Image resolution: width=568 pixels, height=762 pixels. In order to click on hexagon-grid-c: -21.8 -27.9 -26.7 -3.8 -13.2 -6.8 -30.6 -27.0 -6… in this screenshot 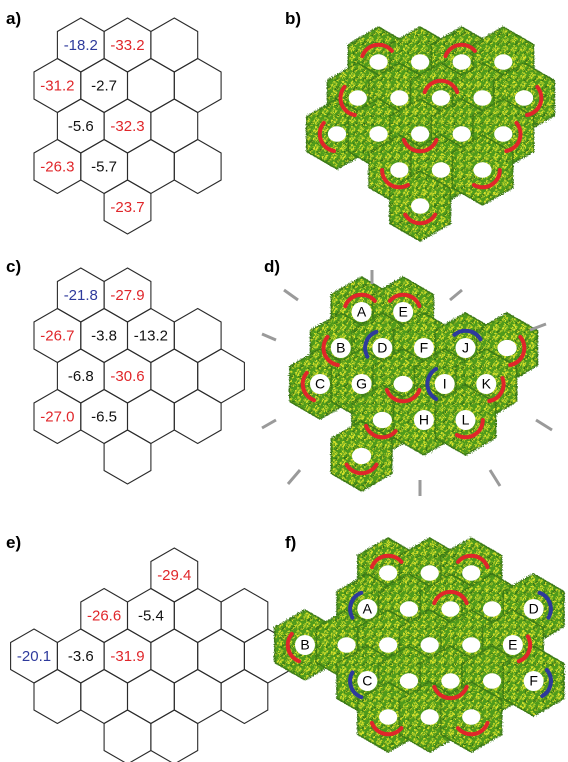, I will do `click(139, 376)`.